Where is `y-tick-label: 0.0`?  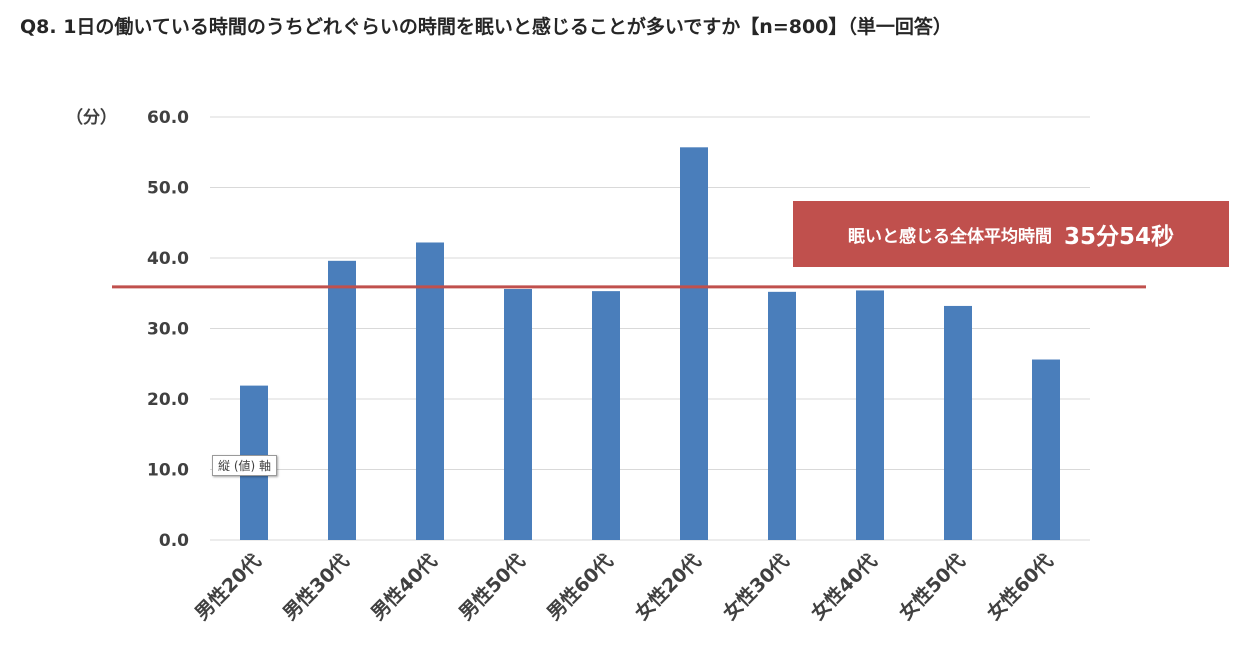
y-tick-label: 0.0 is located at coordinates (174, 541).